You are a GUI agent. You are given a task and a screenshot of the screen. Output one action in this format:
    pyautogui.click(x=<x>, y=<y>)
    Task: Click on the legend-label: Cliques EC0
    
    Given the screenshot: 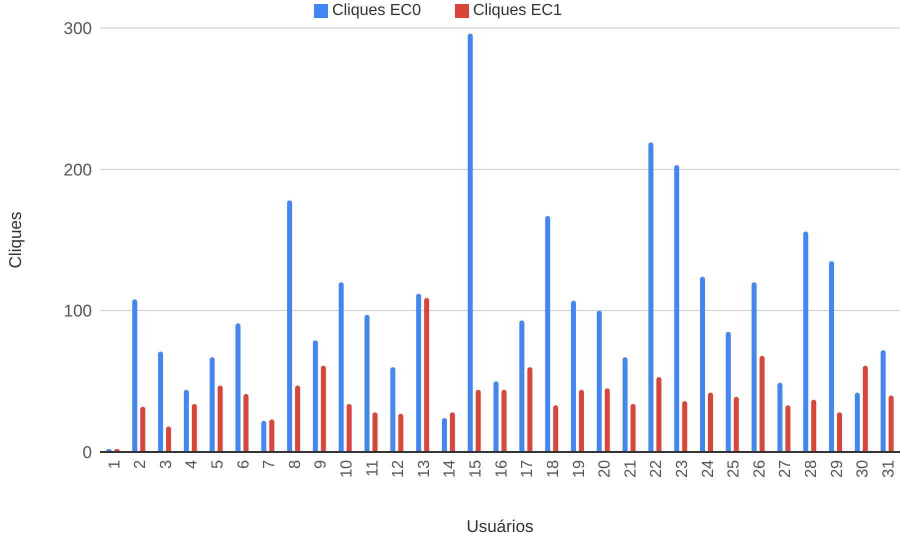 What is the action you would take?
    pyautogui.click(x=376, y=10)
    